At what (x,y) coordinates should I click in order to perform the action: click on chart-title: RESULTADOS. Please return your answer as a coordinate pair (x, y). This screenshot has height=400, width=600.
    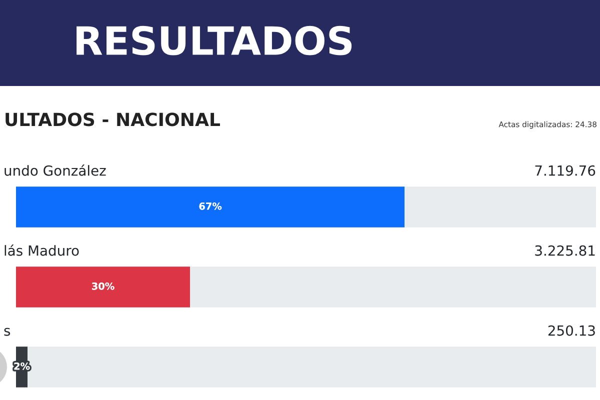
    Looking at the image, I should click on (214, 41).